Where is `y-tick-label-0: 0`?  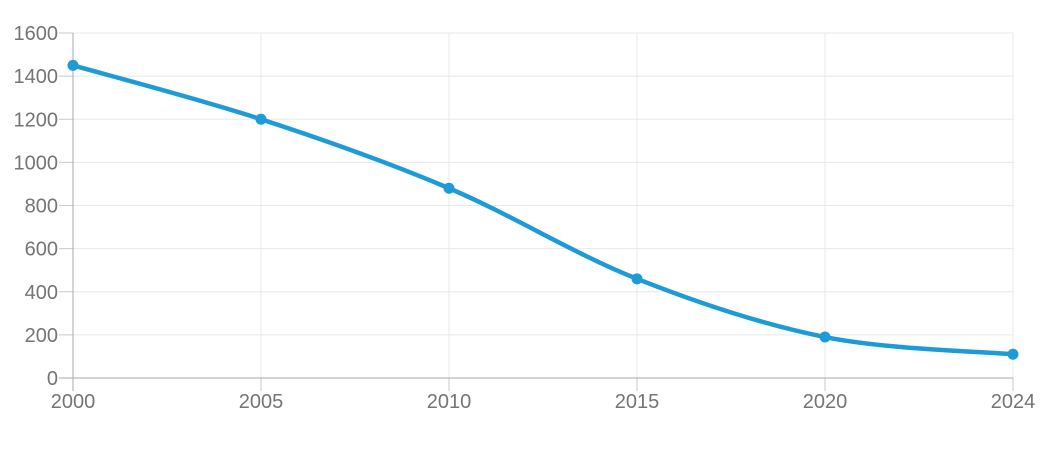 y-tick-label-0: 0 is located at coordinates (52, 379).